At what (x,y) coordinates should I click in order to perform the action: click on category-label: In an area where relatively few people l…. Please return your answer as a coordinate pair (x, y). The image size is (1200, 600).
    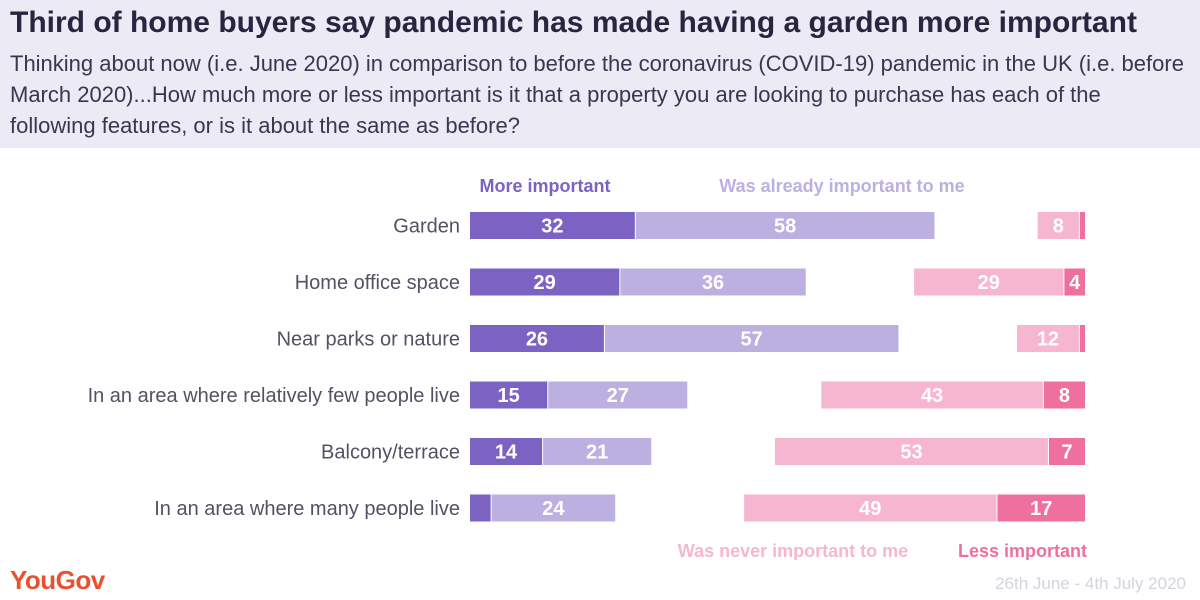
    Looking at the image, I should click on (274, 396).